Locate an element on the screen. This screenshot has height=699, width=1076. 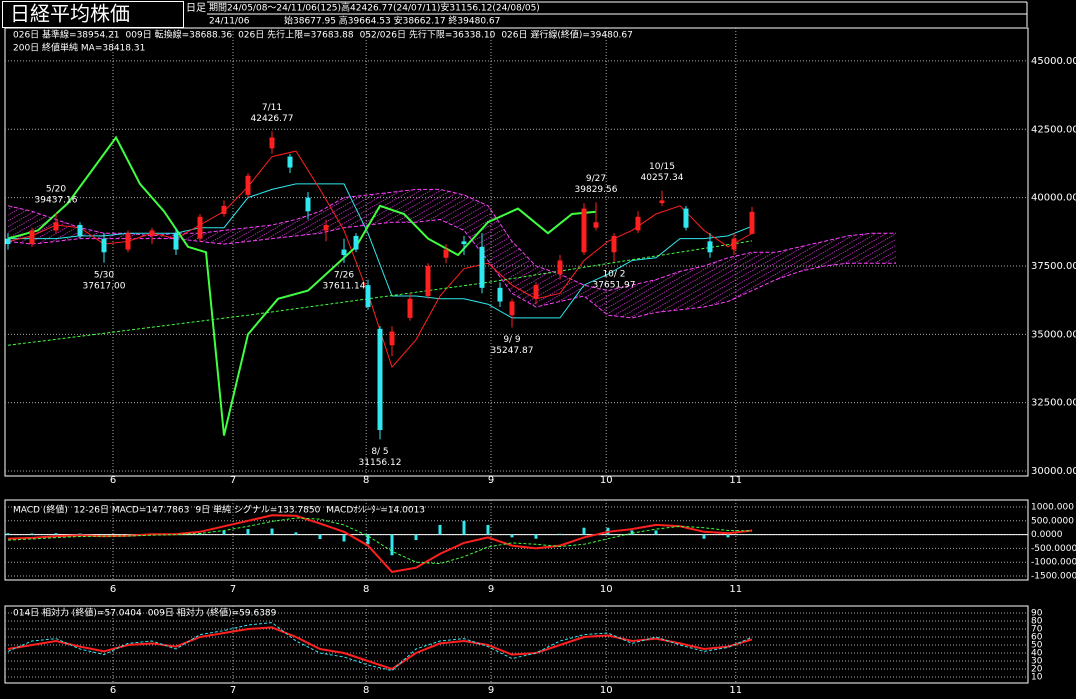
legend-entry: 026日 遅行線(終値)=39480.67 is located at coordinates (567, 35).